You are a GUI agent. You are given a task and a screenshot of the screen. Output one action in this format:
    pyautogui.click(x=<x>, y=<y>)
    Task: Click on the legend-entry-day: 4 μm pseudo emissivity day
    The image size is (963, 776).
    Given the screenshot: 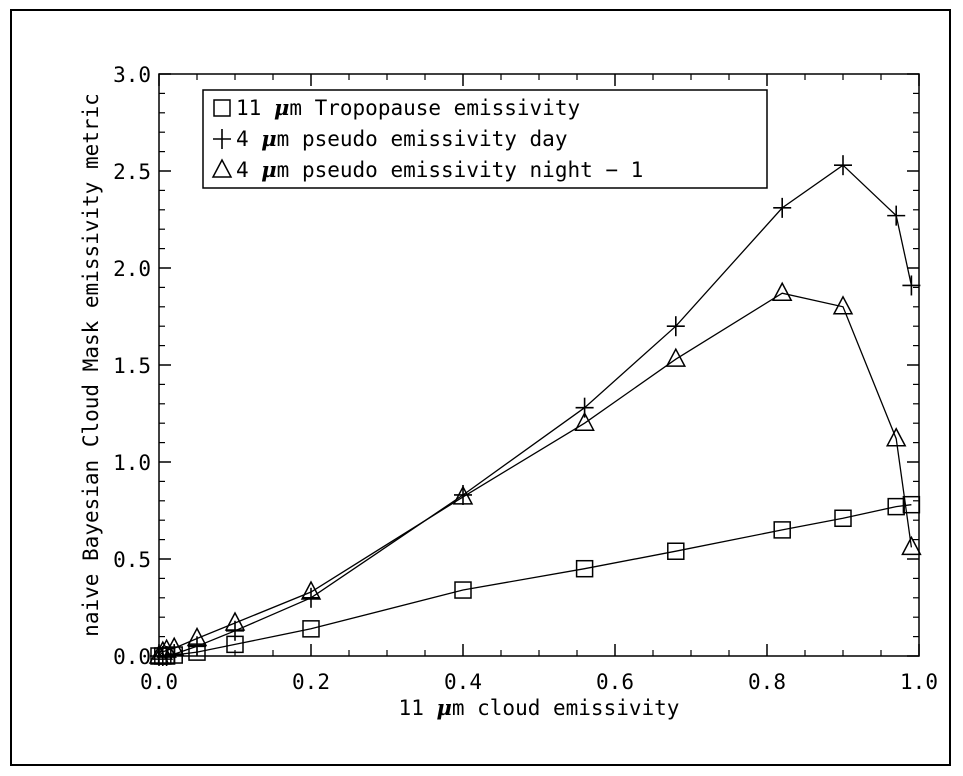 What is the action you would take?
    pyautogui.click(x=401, y=138)
    